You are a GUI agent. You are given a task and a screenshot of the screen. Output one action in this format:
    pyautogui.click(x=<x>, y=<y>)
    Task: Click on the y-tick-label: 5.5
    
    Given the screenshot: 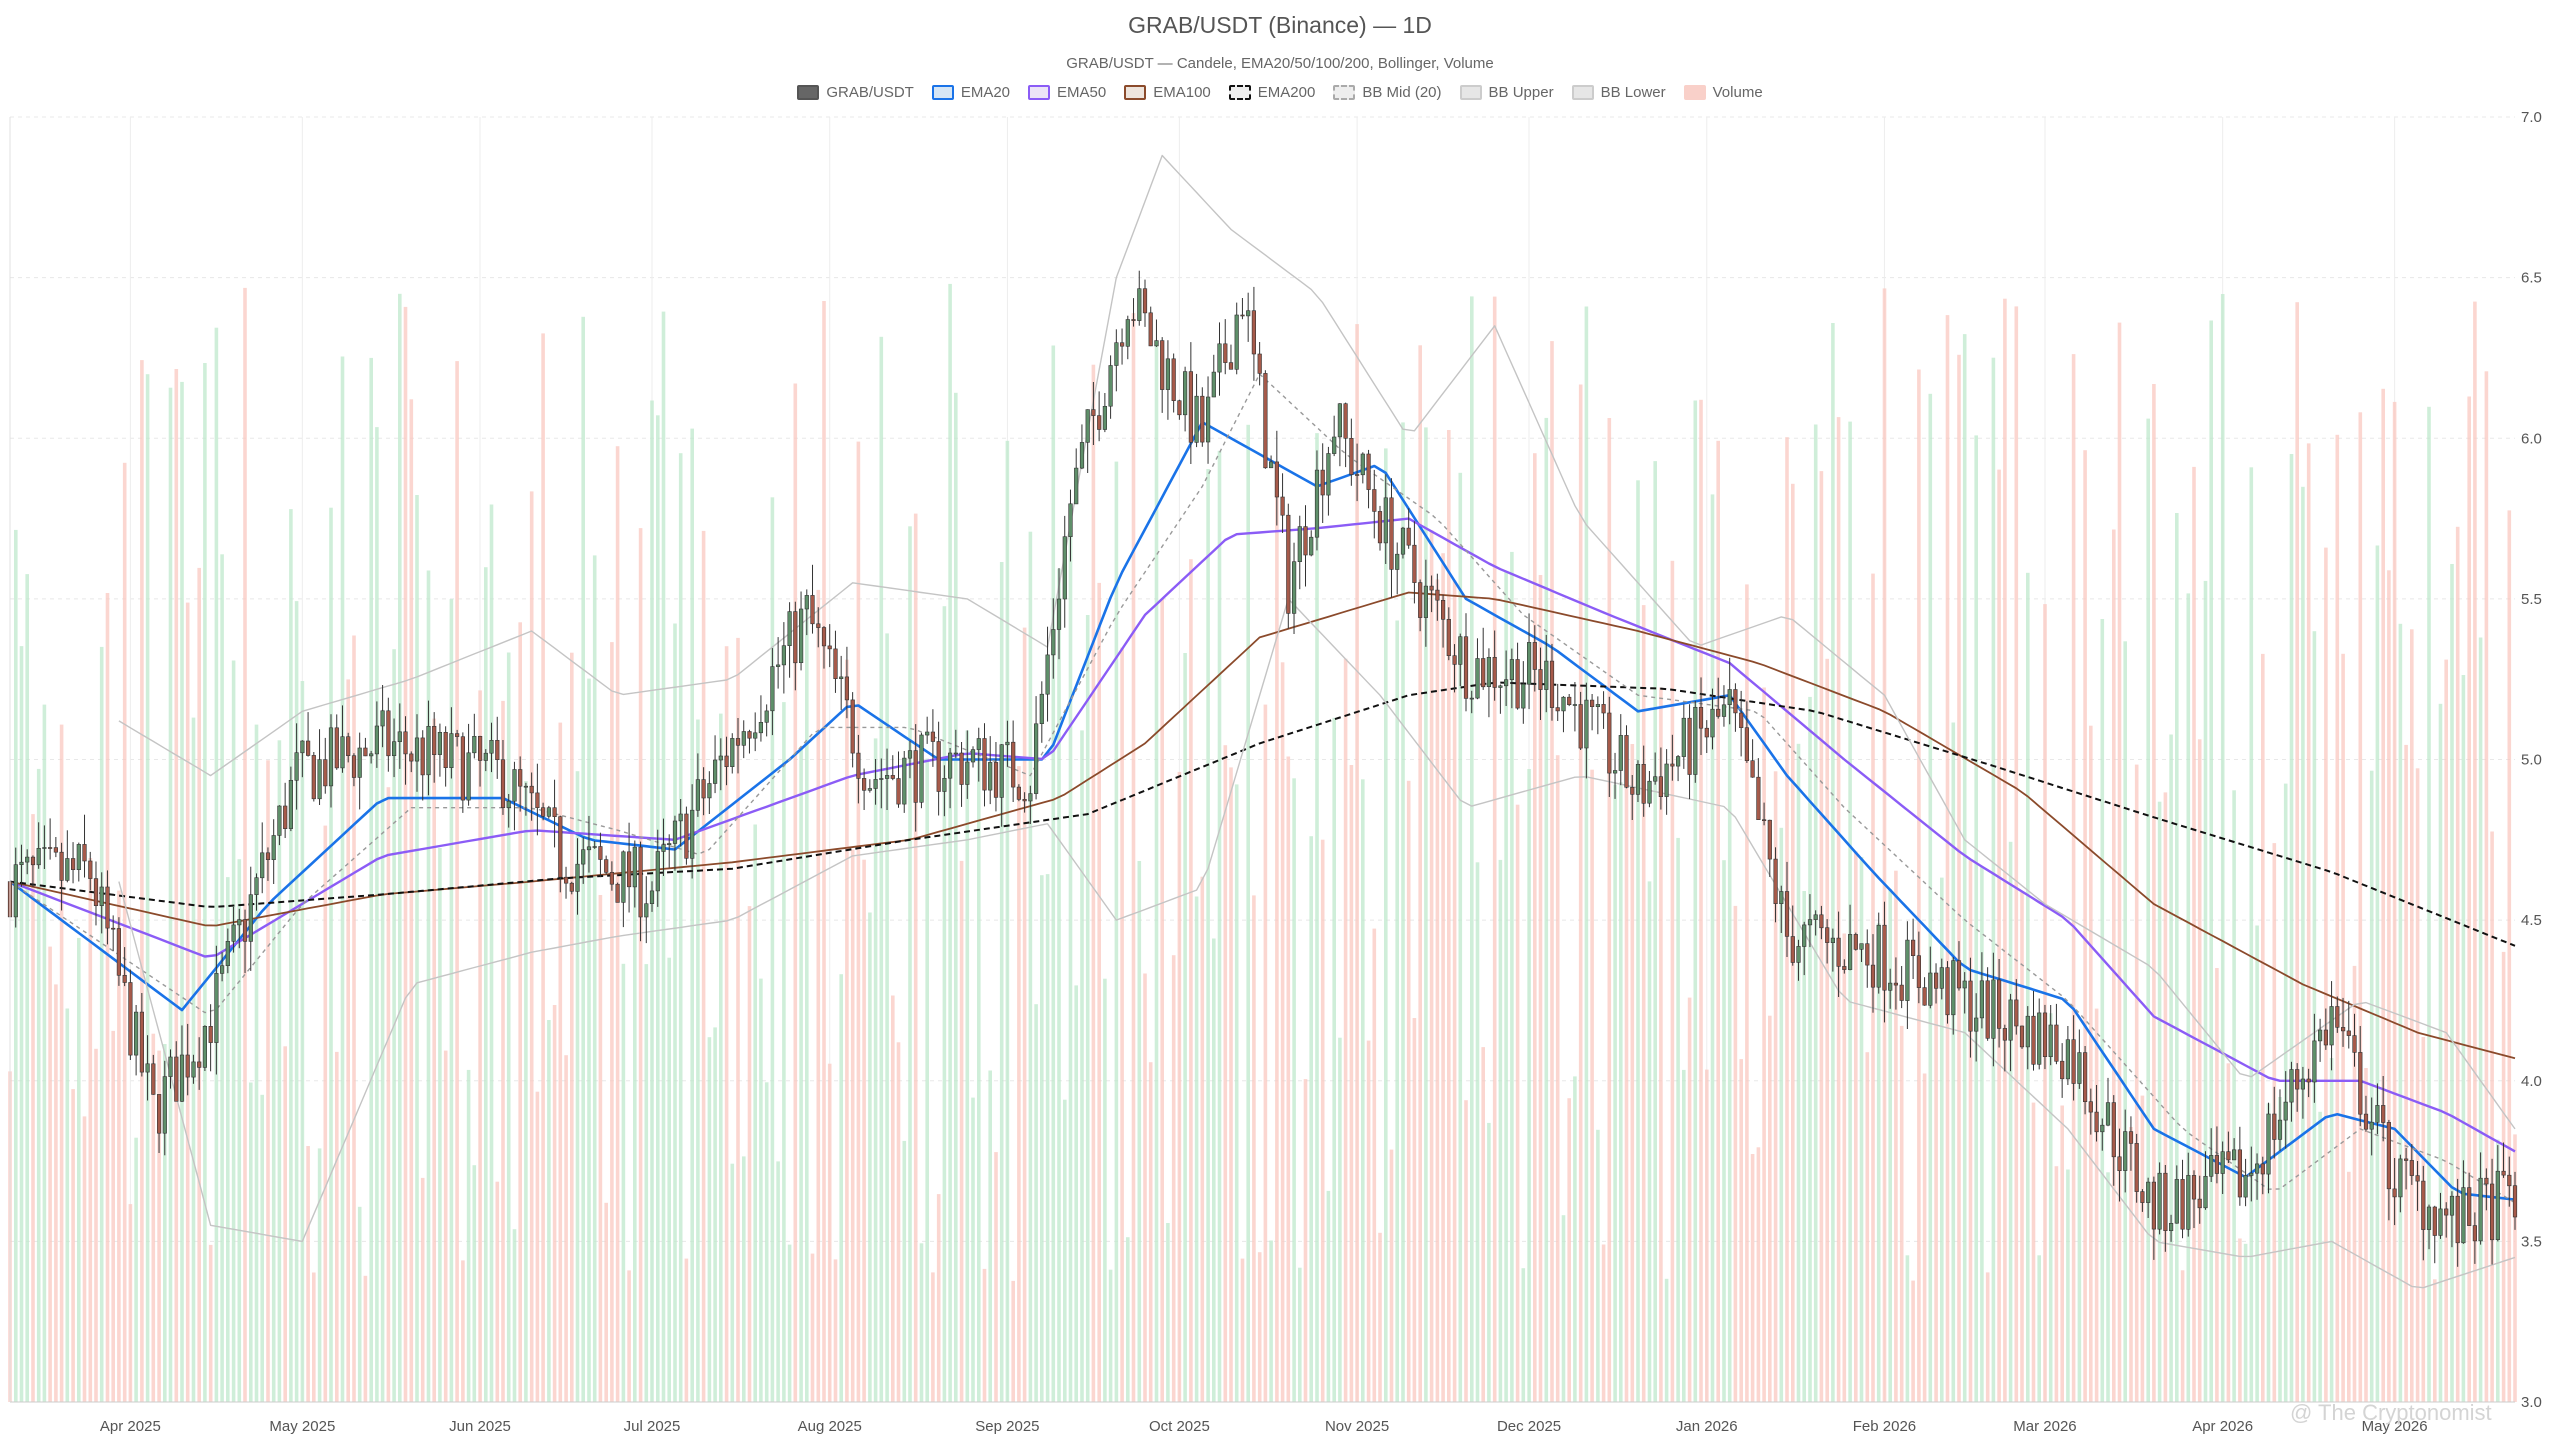 What is the action you would take?
    pyautogui.click(x=2531, y=599)
    